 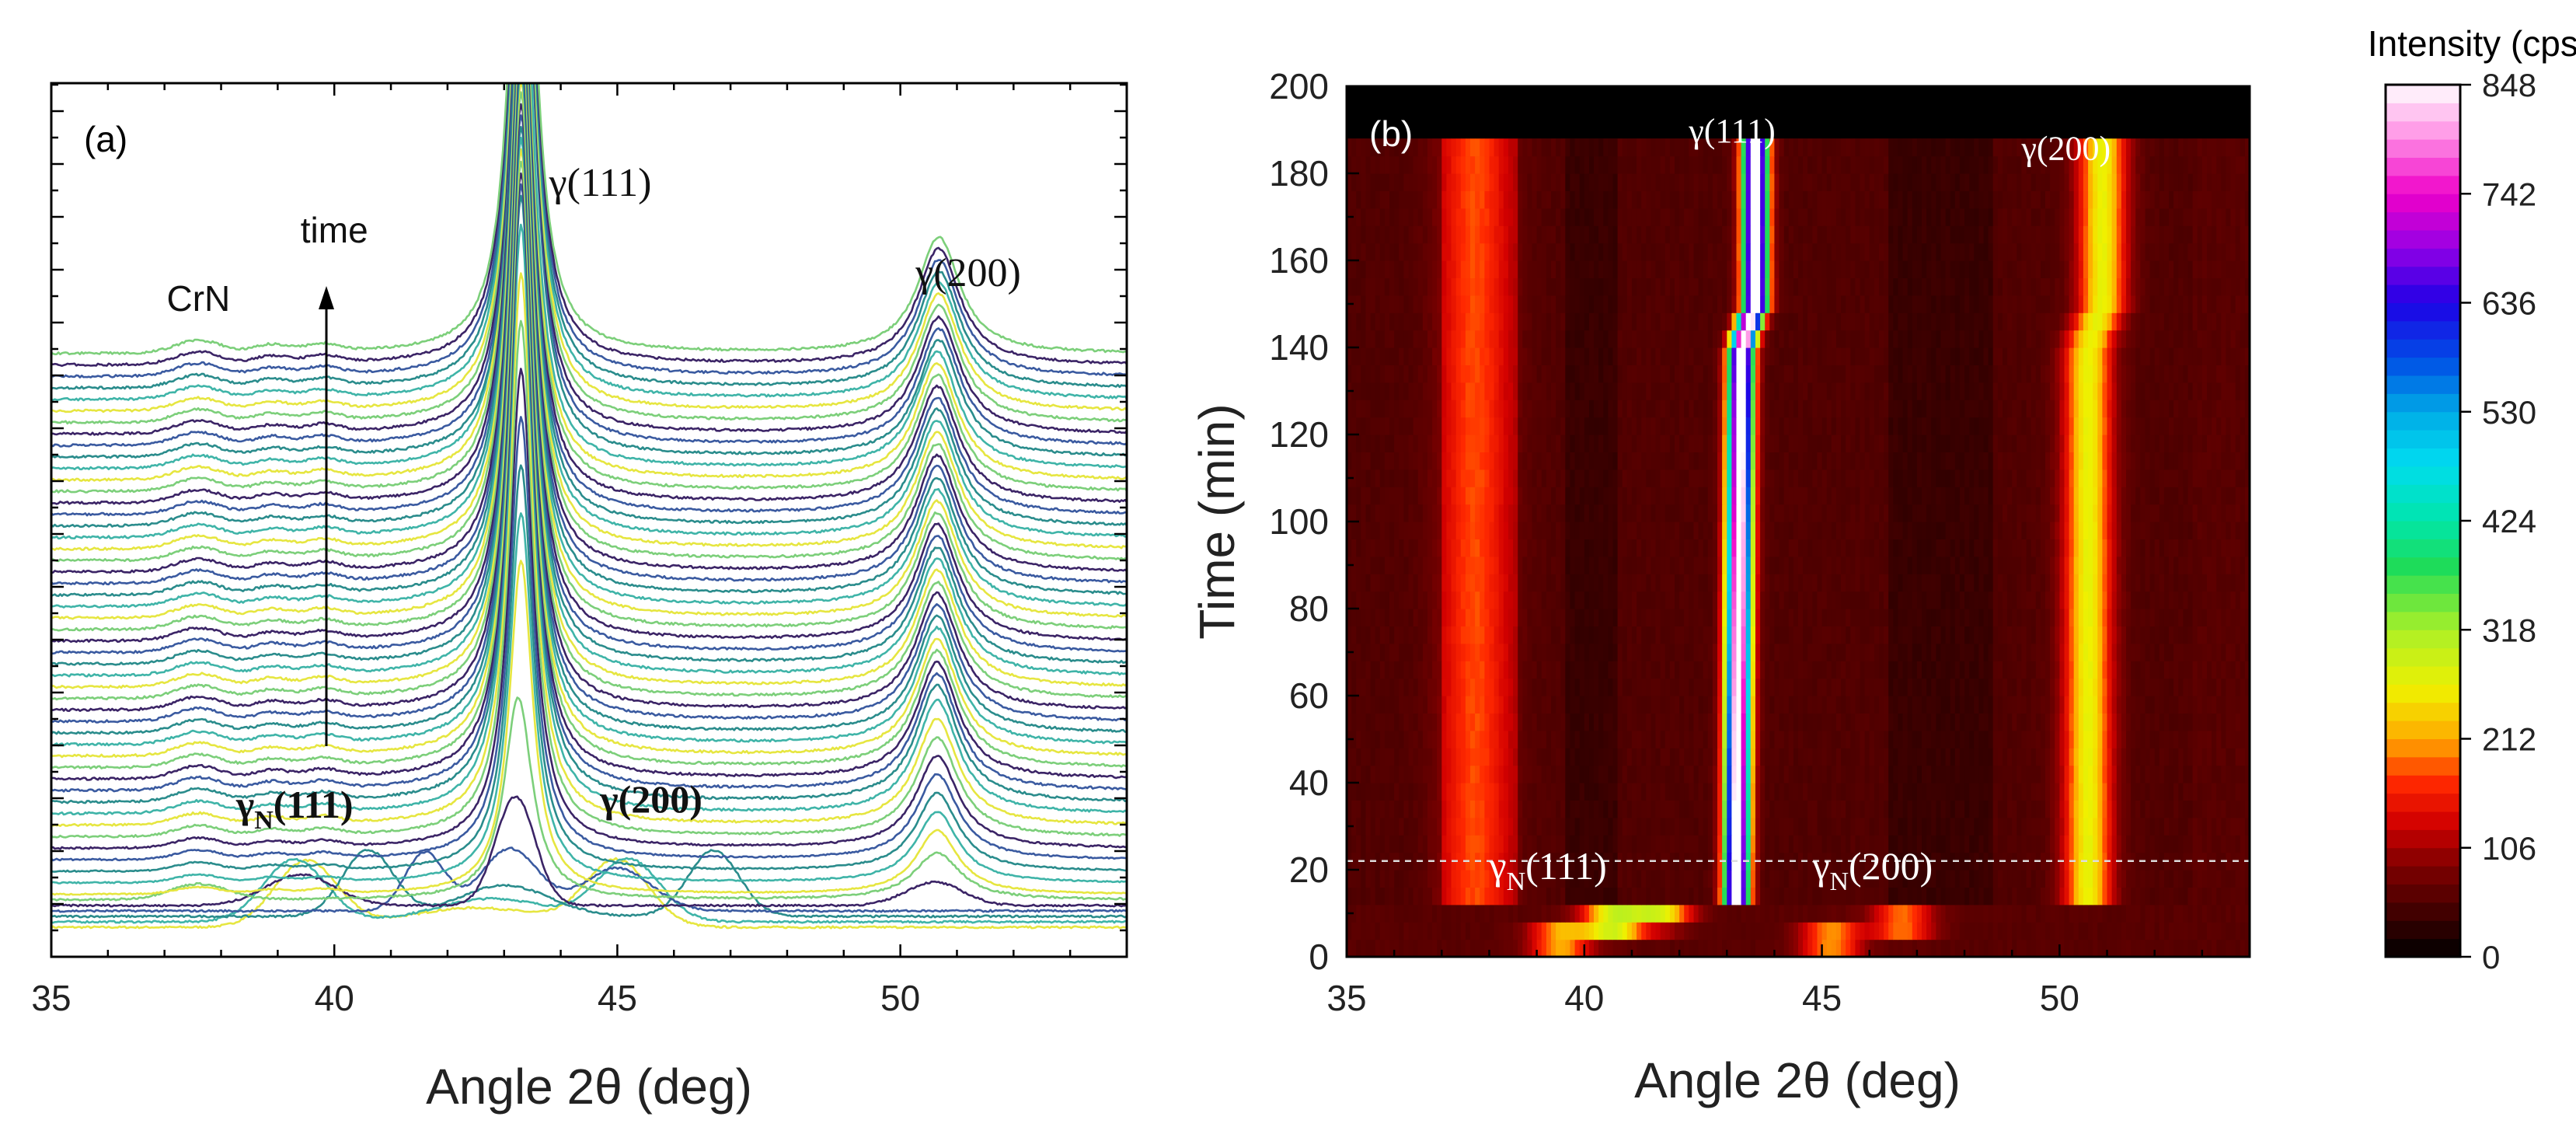 What do you see at coordinates (1309, 870) in the screenshot?
I see `y-tick-label: 20` at bounding box center [1309, 870].